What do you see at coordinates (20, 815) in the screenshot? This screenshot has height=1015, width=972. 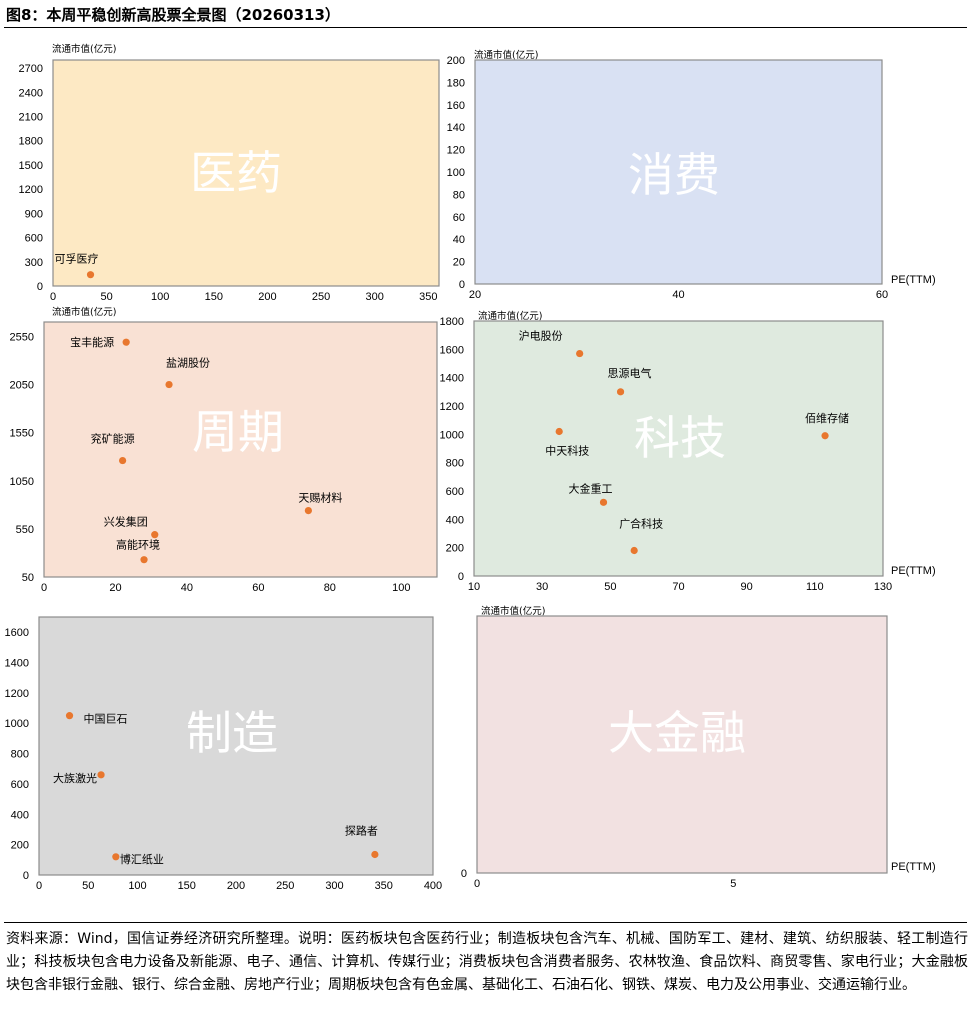 I see `y-tick-label: 400` at bounding box center [20, 815].